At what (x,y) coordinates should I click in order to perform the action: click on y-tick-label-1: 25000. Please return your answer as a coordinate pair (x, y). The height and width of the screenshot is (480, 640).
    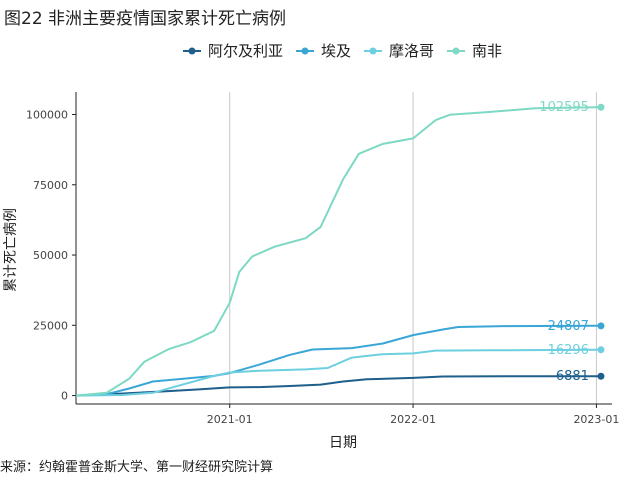
    Looking at the image, I should click on (50, 325).